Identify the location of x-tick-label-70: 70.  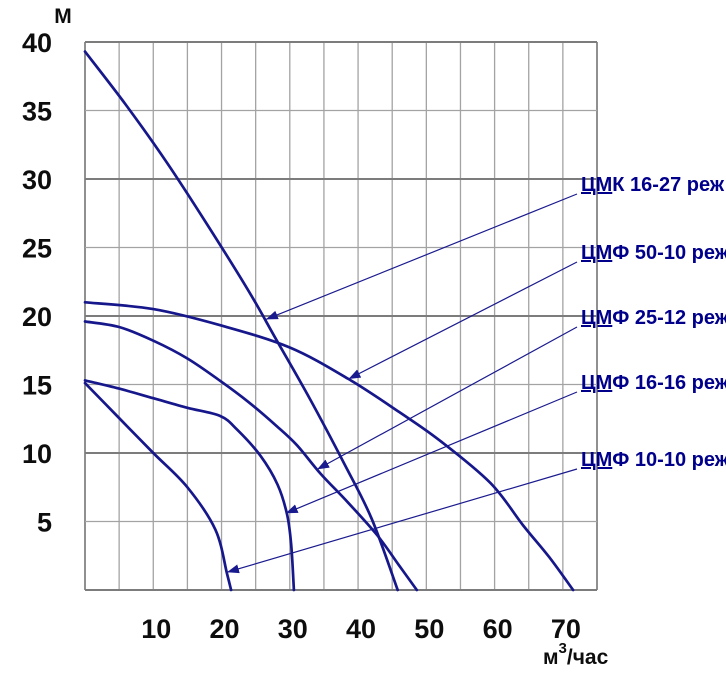
(566, 629).